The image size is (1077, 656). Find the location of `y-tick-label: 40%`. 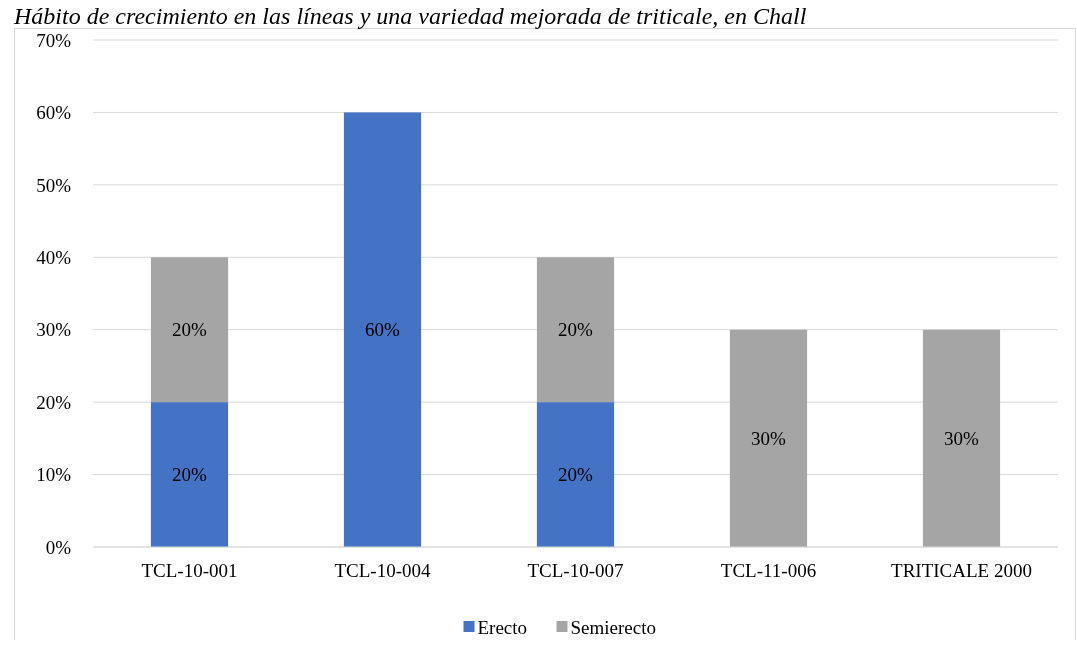

y-tick-label: 40% is located at coordinates (54, 257).